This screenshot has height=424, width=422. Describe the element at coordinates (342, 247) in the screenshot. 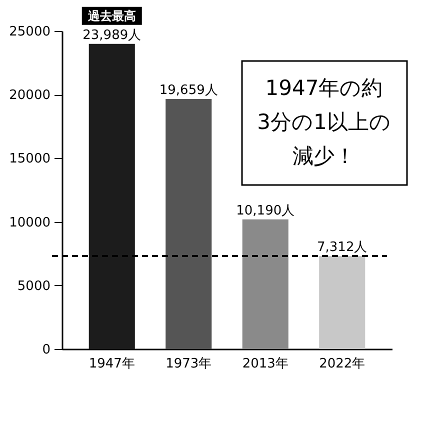

I see `data-label: 7,312人` at that location.